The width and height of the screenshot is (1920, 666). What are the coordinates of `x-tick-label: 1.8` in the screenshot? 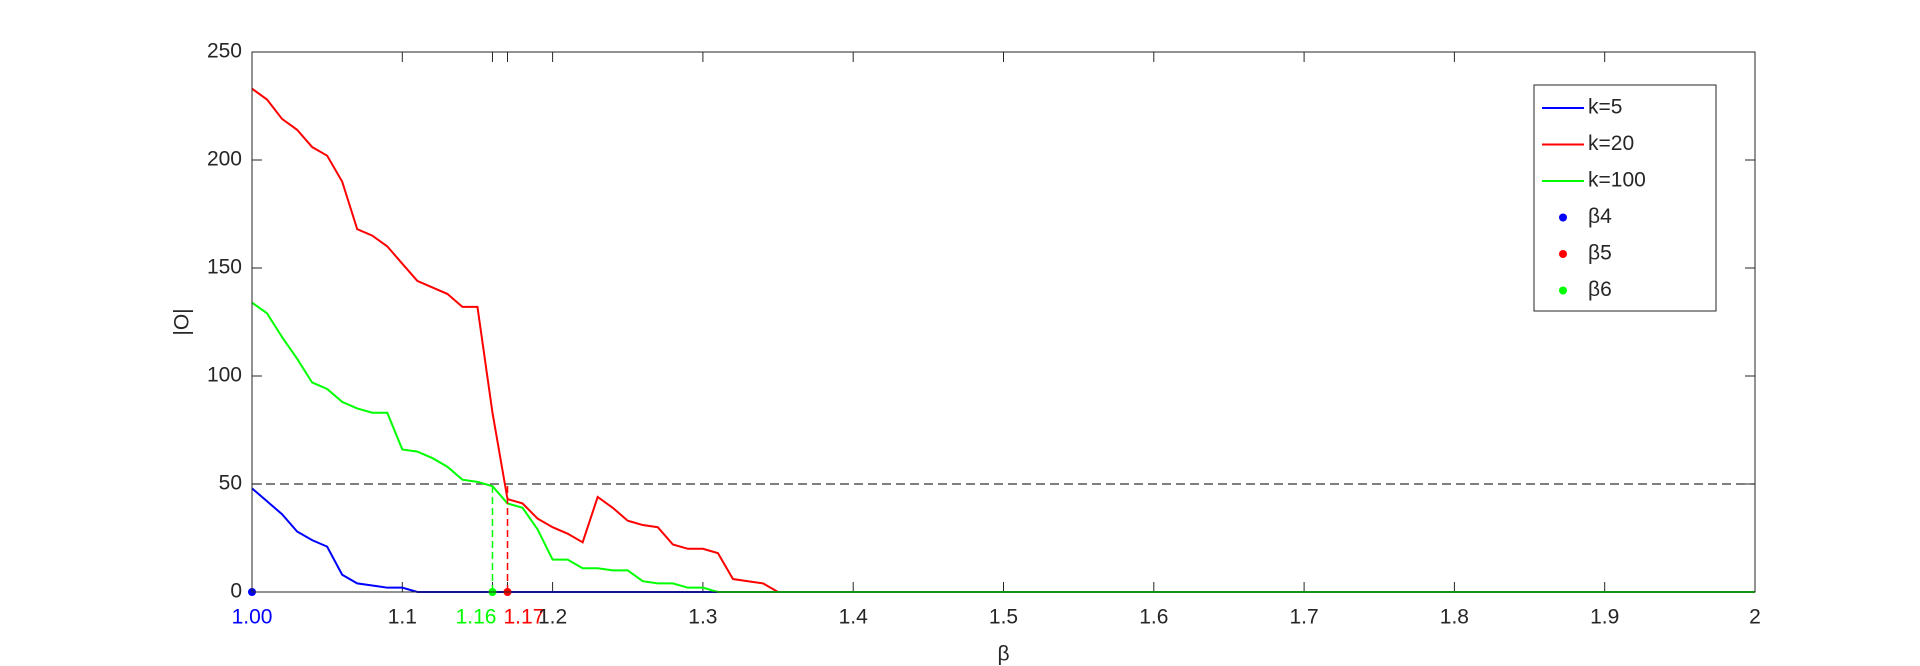 It's located at (1454, 617).